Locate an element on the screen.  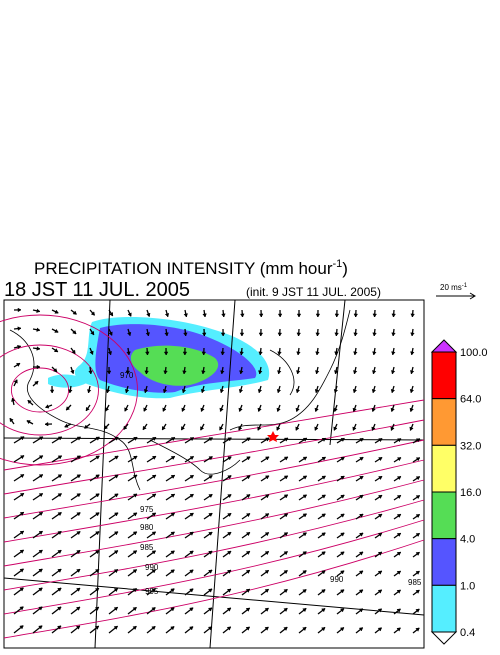
colorbar-label: 32.0 is located at coordinates (470, 446).